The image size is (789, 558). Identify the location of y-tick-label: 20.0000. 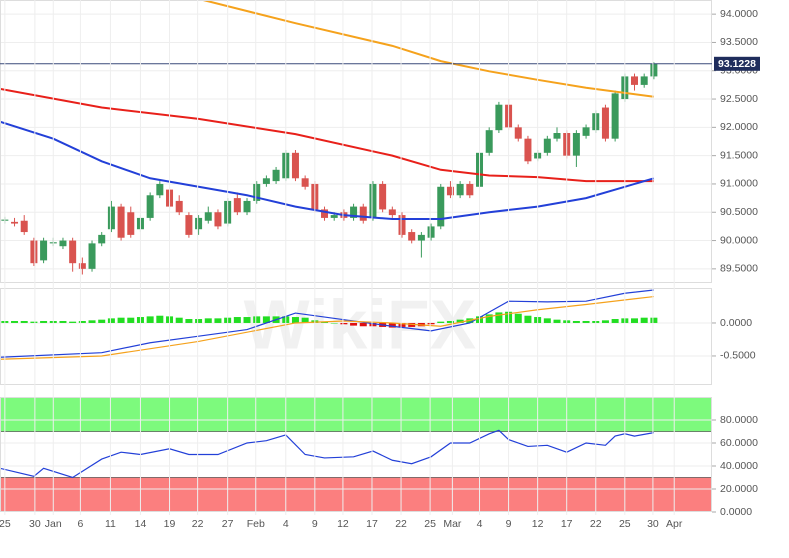
(739, 489).